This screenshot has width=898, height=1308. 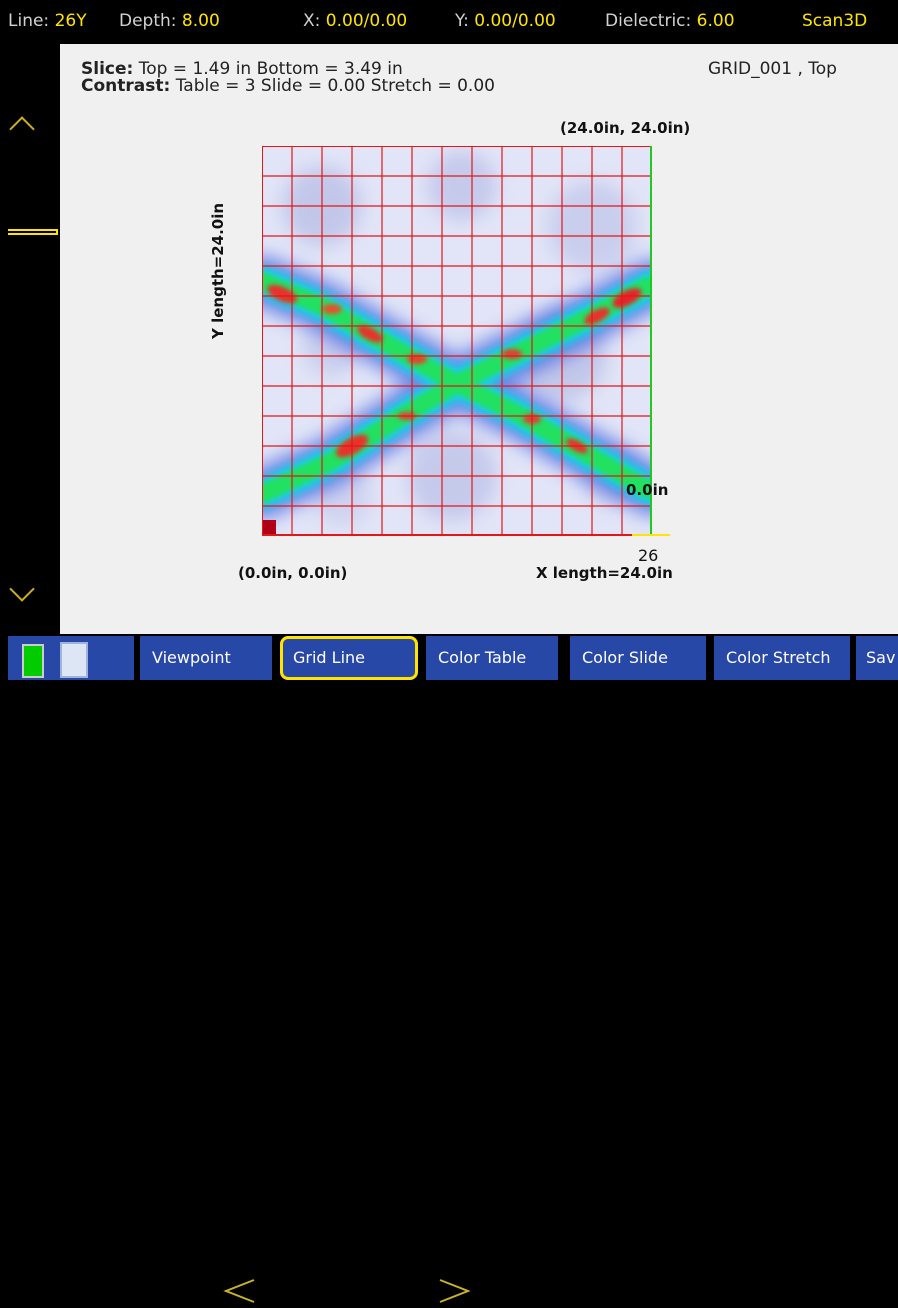 I want to click on depth-level-marker, so click(x=33, y=232).